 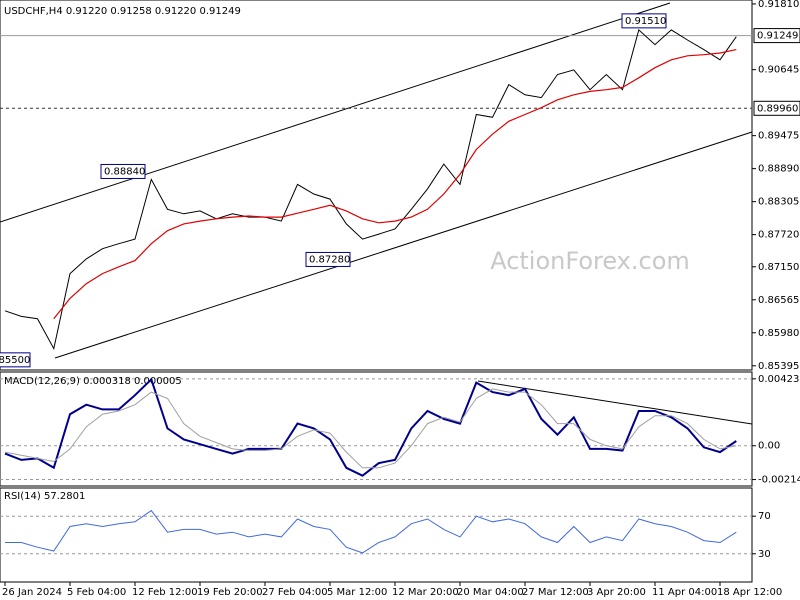 I want to click on x-tick-label: 3 Apr 20:00, so click(x=616, y=592).